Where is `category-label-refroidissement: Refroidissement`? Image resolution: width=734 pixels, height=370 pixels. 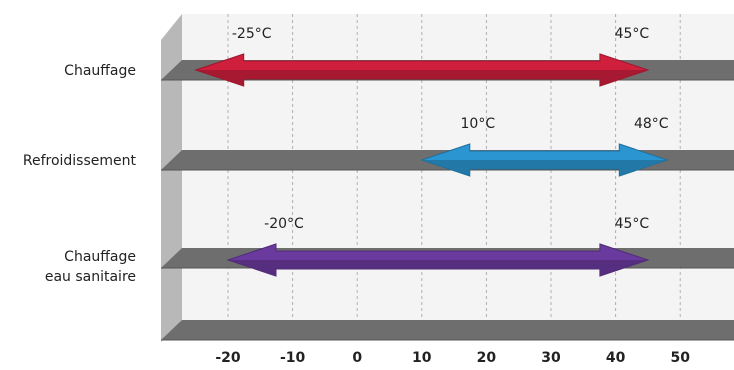
category-label-refroidissement: Refroidissement is located at coordinates (79, 161).